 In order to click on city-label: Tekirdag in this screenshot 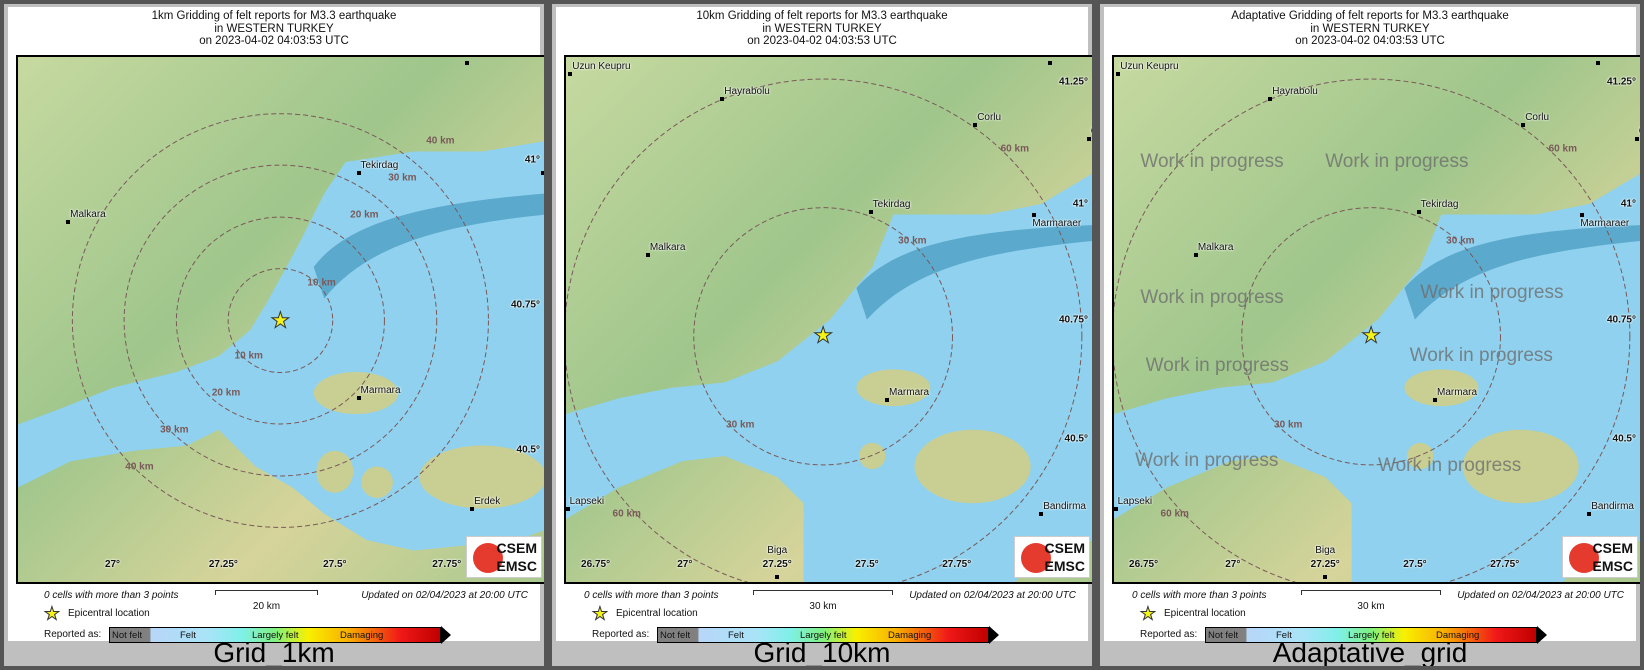, I will do `click(891, 205)`.